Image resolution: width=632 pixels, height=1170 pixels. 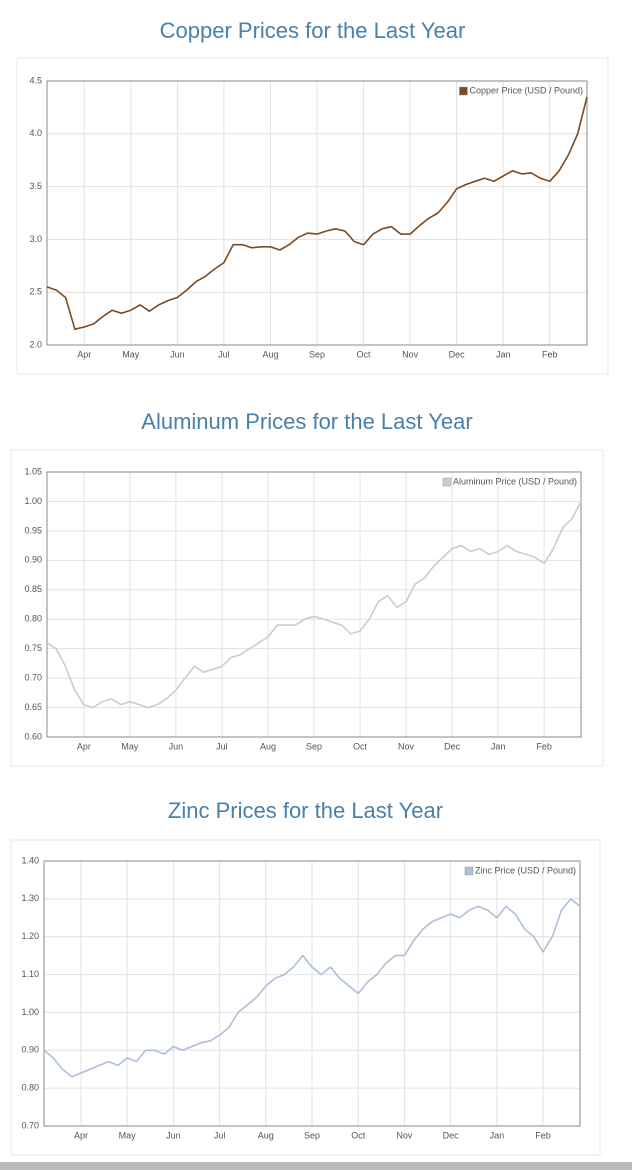 I want to click on y-tick-label: 1.10, so click(x=30, y=974).